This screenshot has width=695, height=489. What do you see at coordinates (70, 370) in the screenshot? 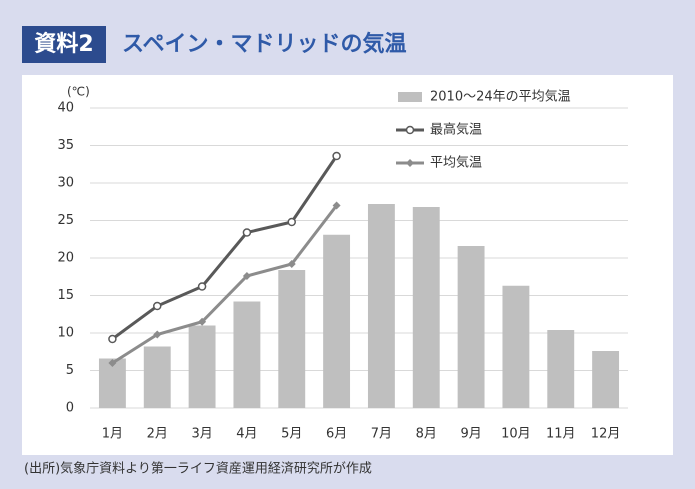
I see `y-tick-label: 5` at bounding box center [70, 370].